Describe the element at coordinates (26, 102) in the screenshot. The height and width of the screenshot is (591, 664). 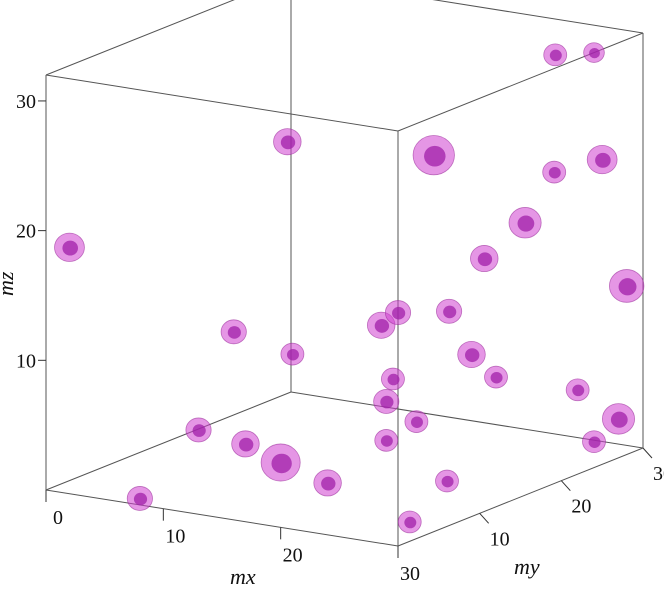
I see `z-tick-label: 30` at that location.